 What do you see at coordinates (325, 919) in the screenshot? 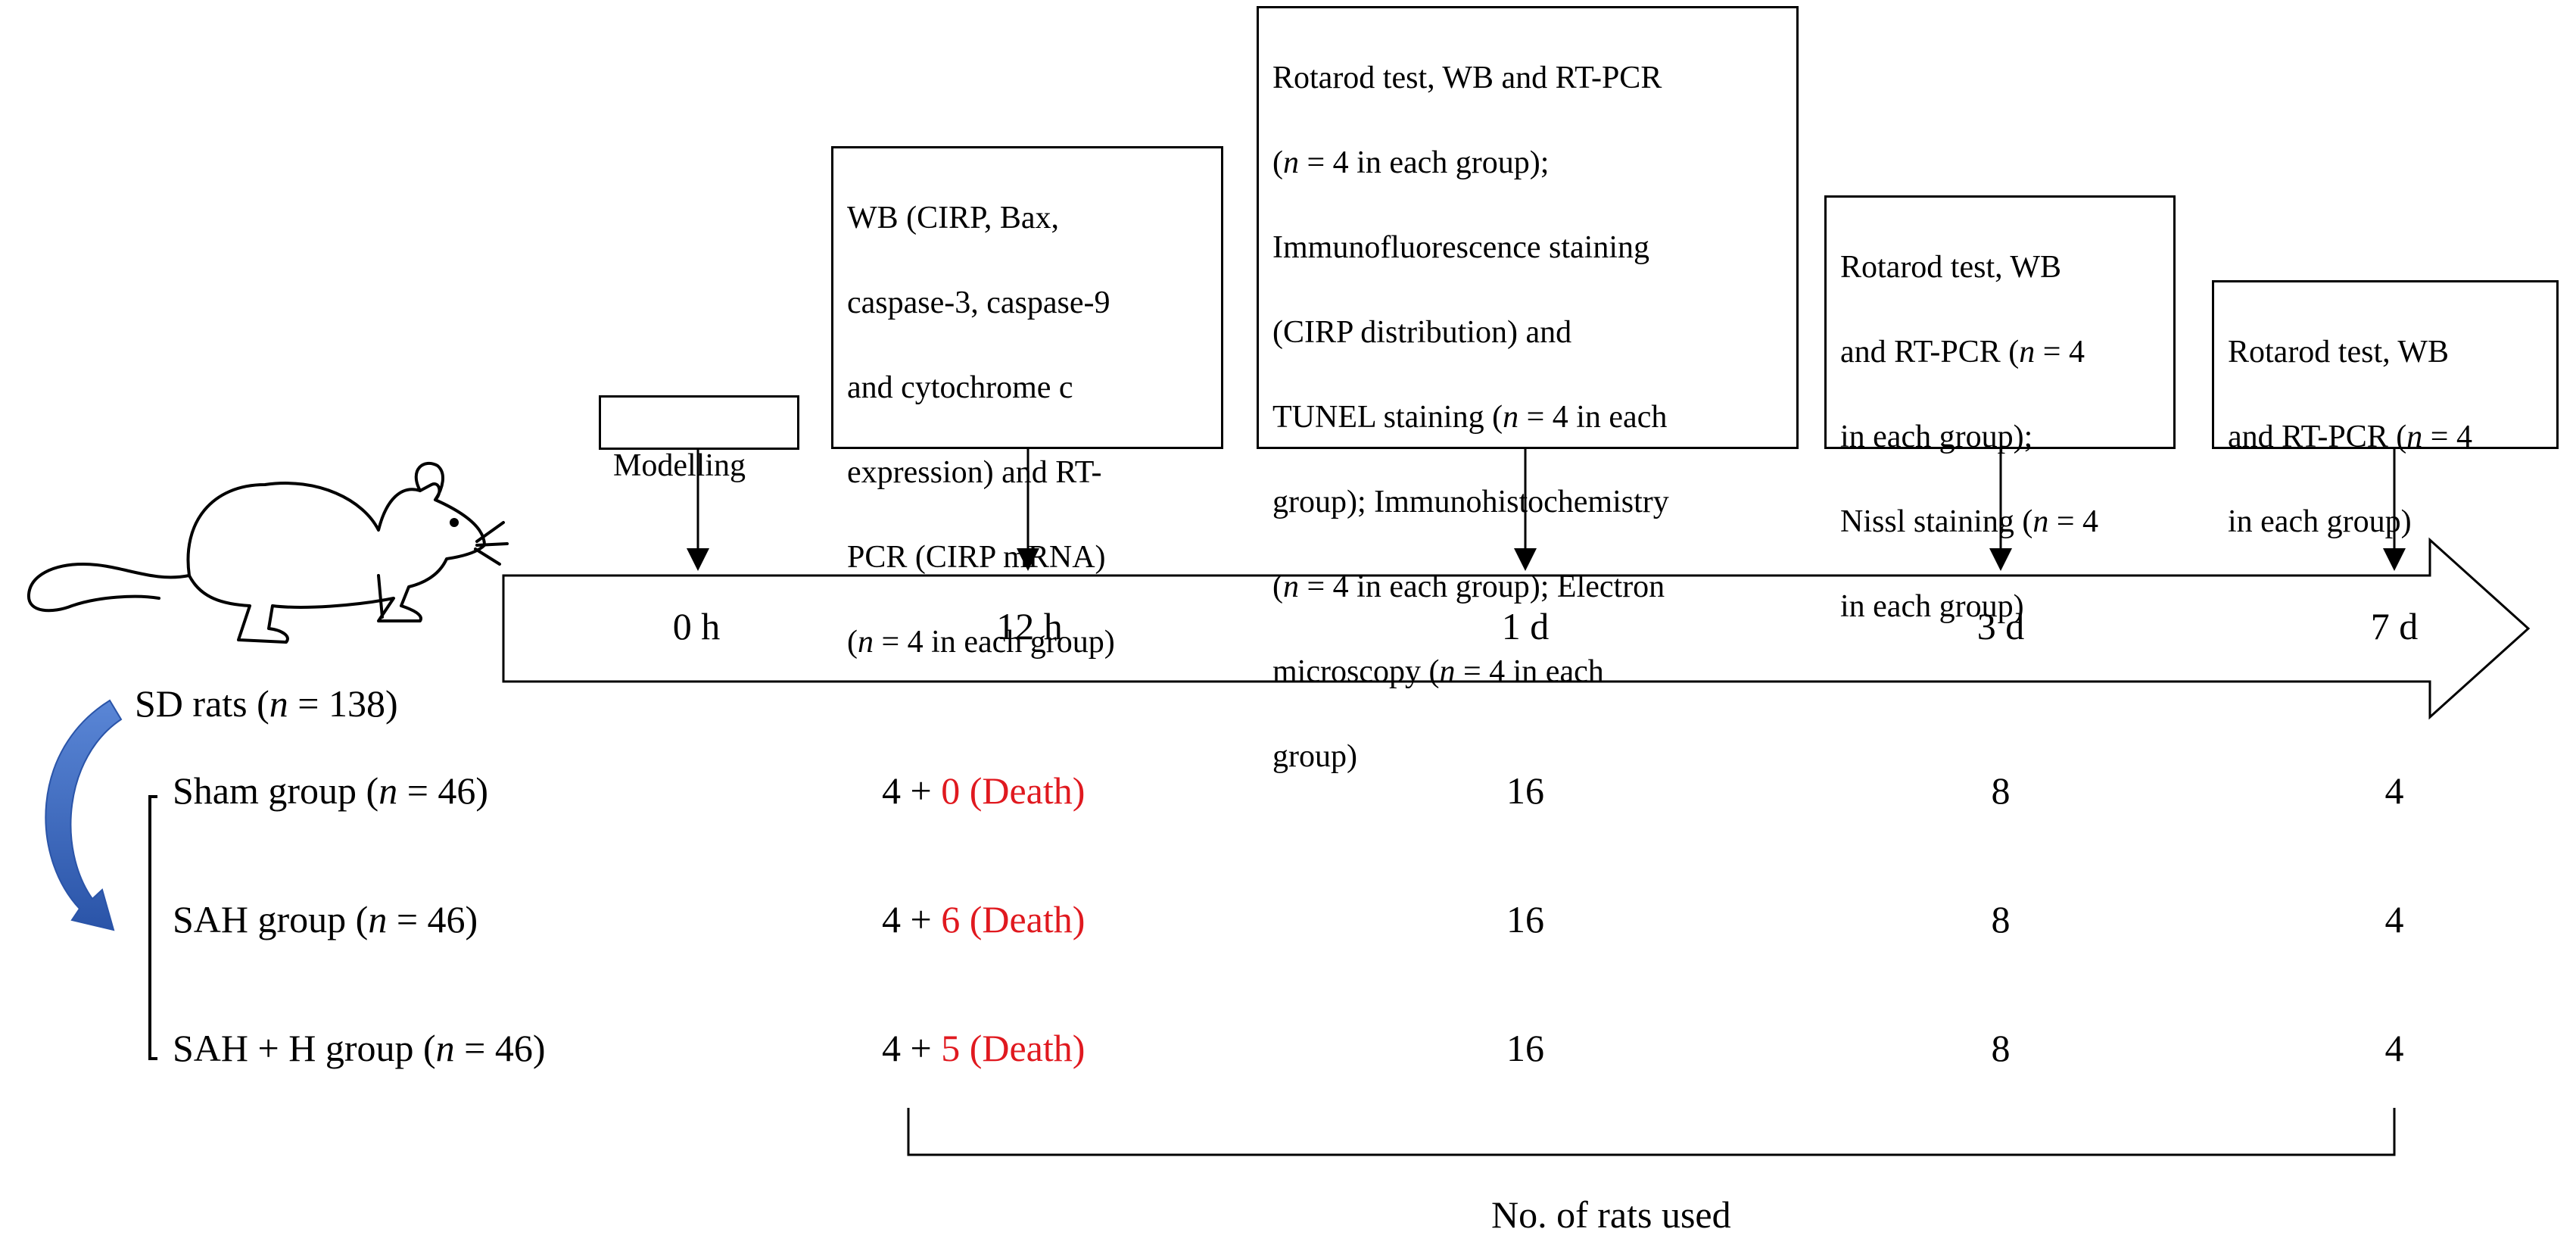
I see `group-label-sah: SAH group (n = 46)` at bounding box center [325, 919].